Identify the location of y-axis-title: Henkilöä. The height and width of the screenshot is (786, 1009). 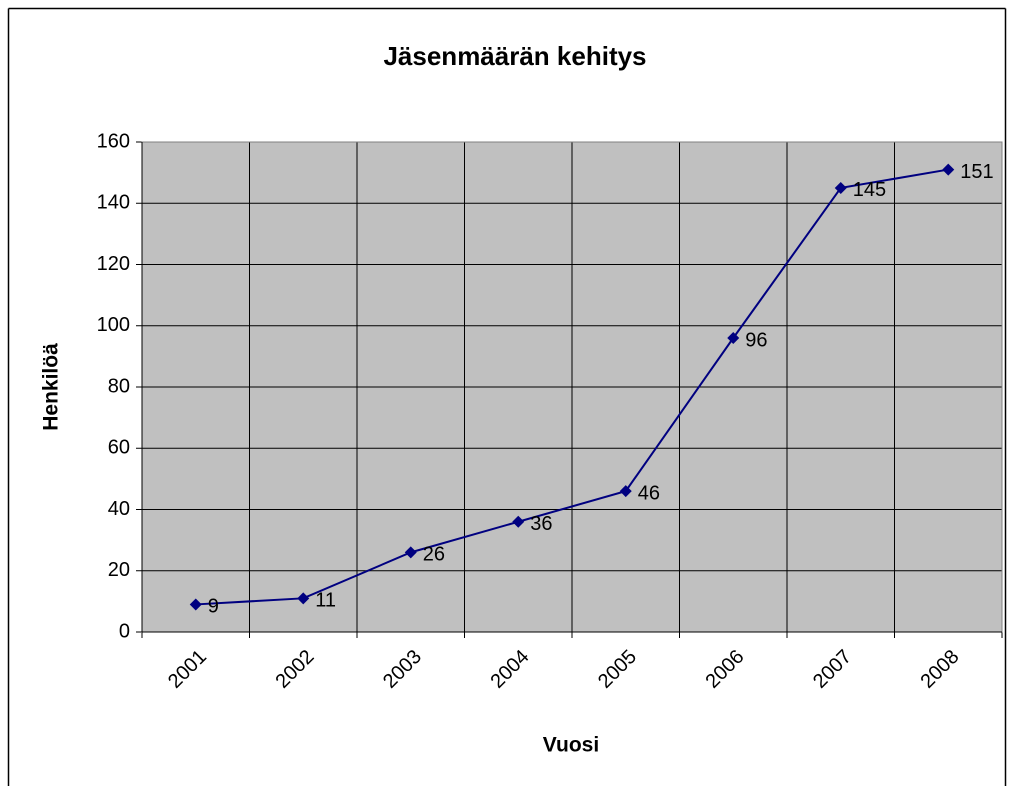
(51, 387).